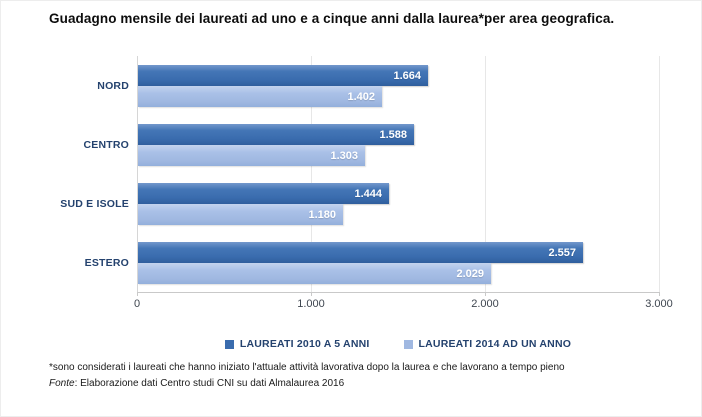 This screenshot has height=417, width=702. Describe the element at coordinates (485, 304) in the screenshot. I see `x-axis-tick-label: 2.000` at that location.